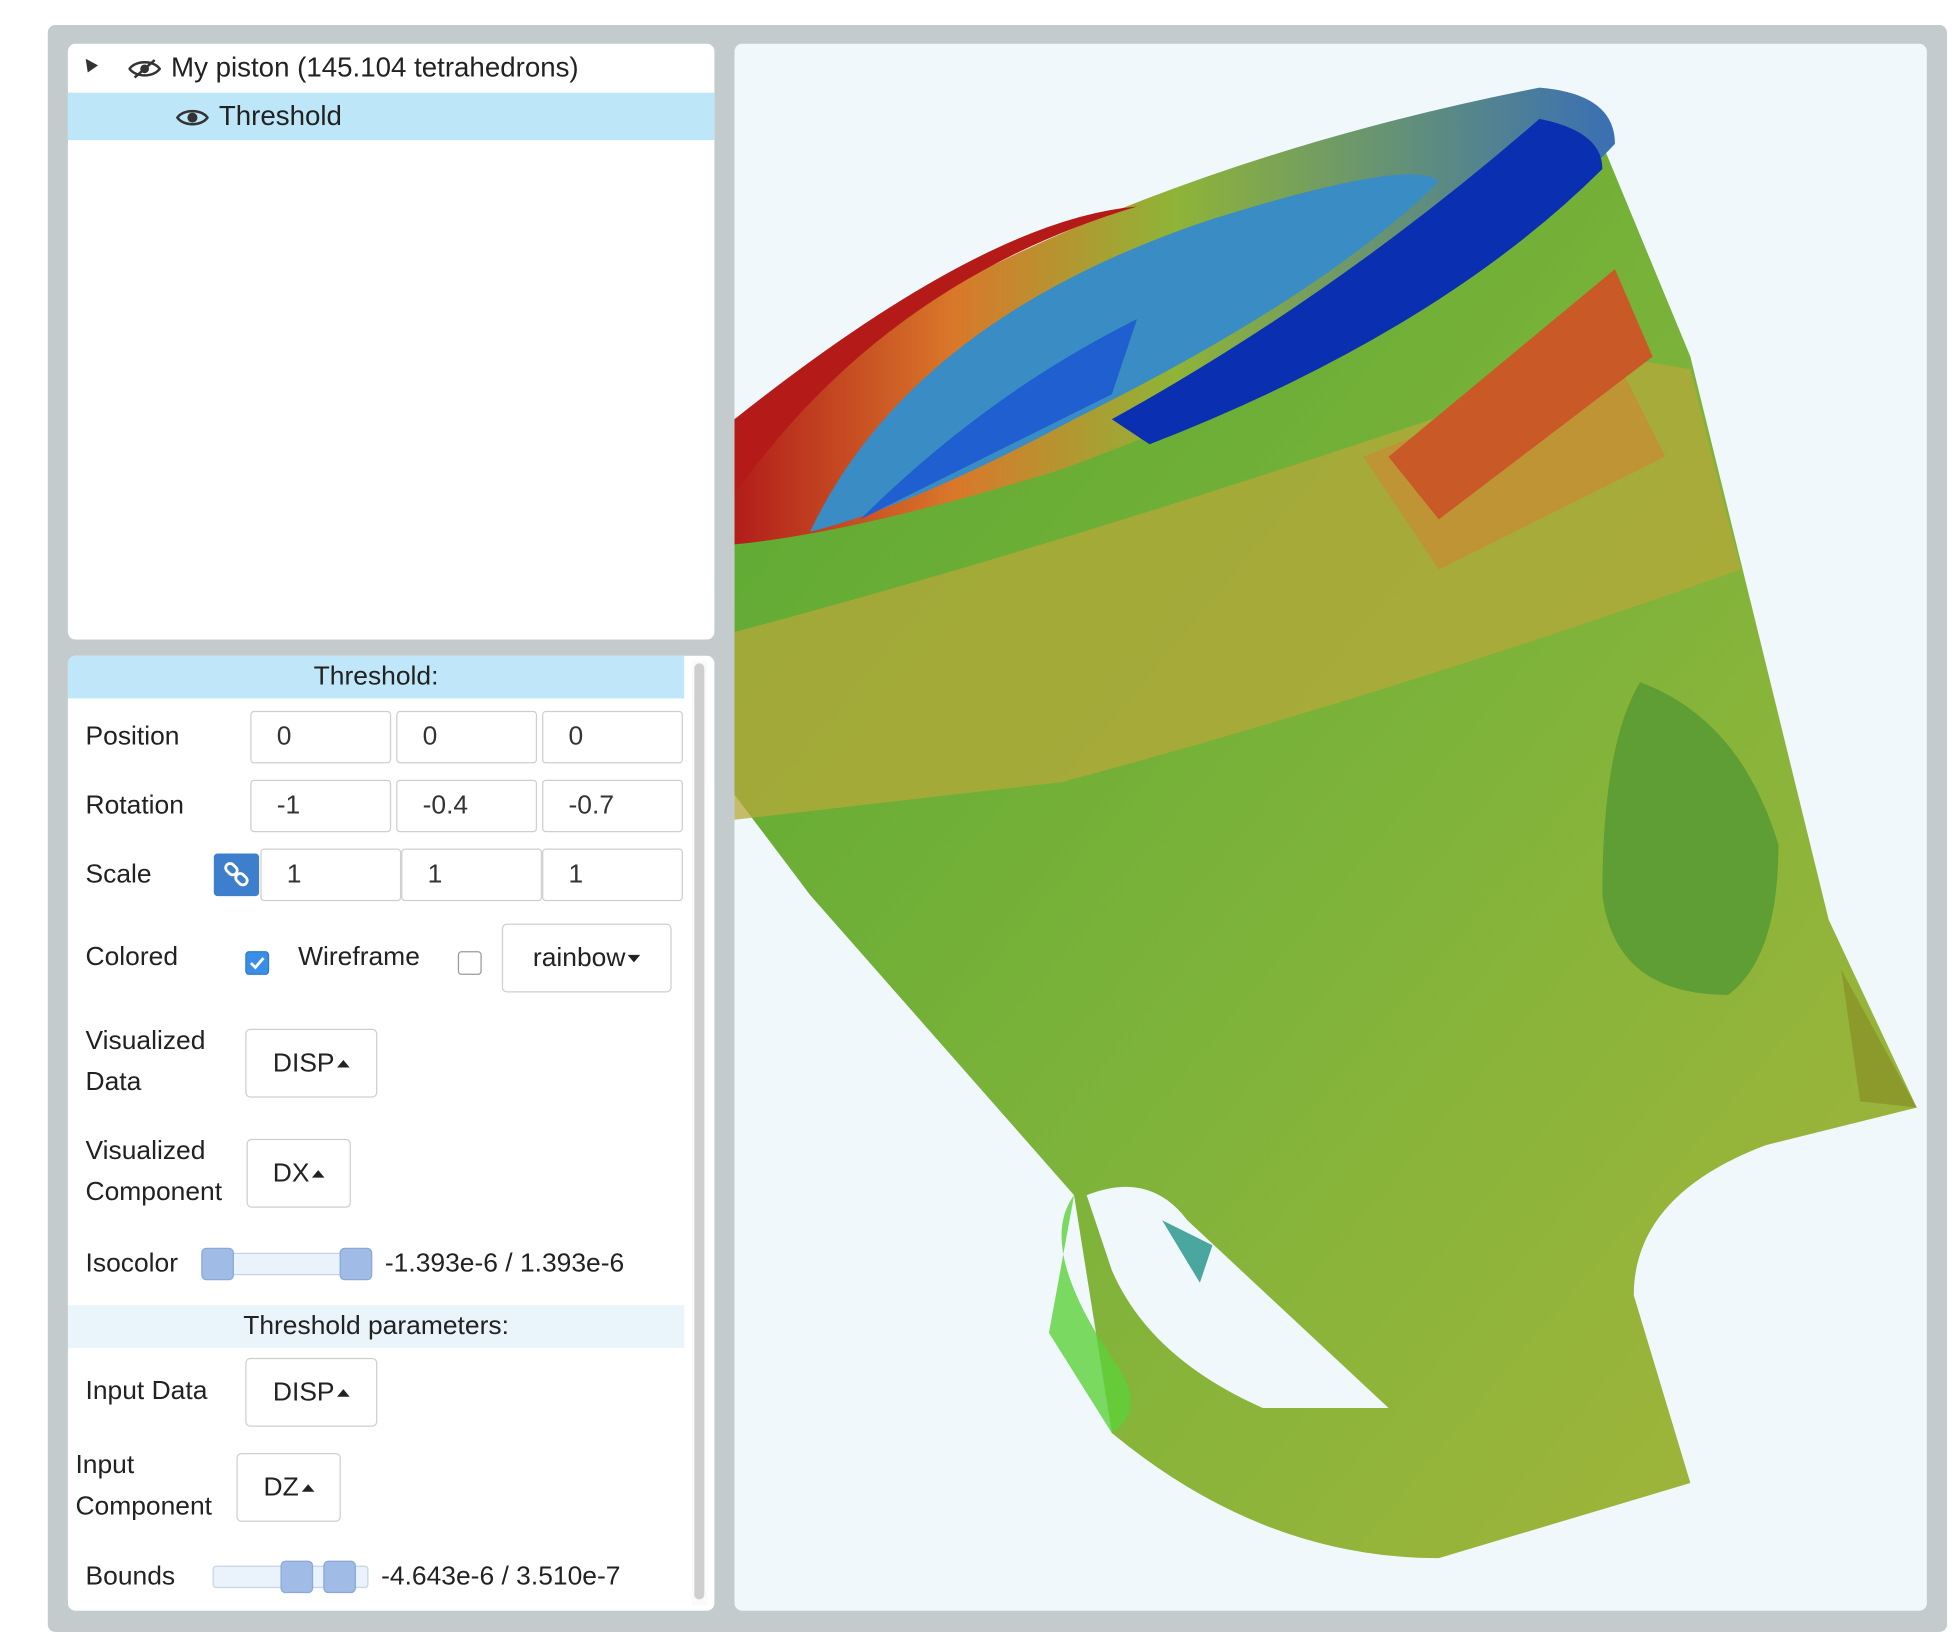 Image resolution: width=1952 pixels, height=1652 pixels. I want to click on input-data-value: DISP, so click(303, 1392).